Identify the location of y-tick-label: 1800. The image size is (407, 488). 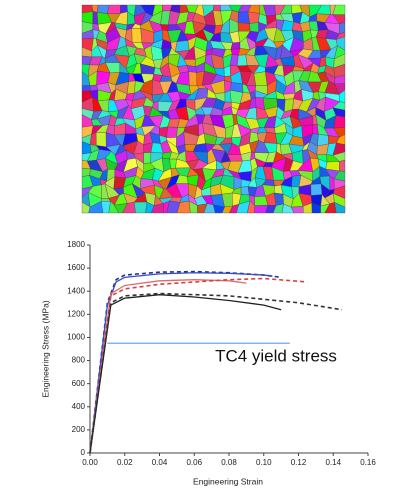
(76, 244).